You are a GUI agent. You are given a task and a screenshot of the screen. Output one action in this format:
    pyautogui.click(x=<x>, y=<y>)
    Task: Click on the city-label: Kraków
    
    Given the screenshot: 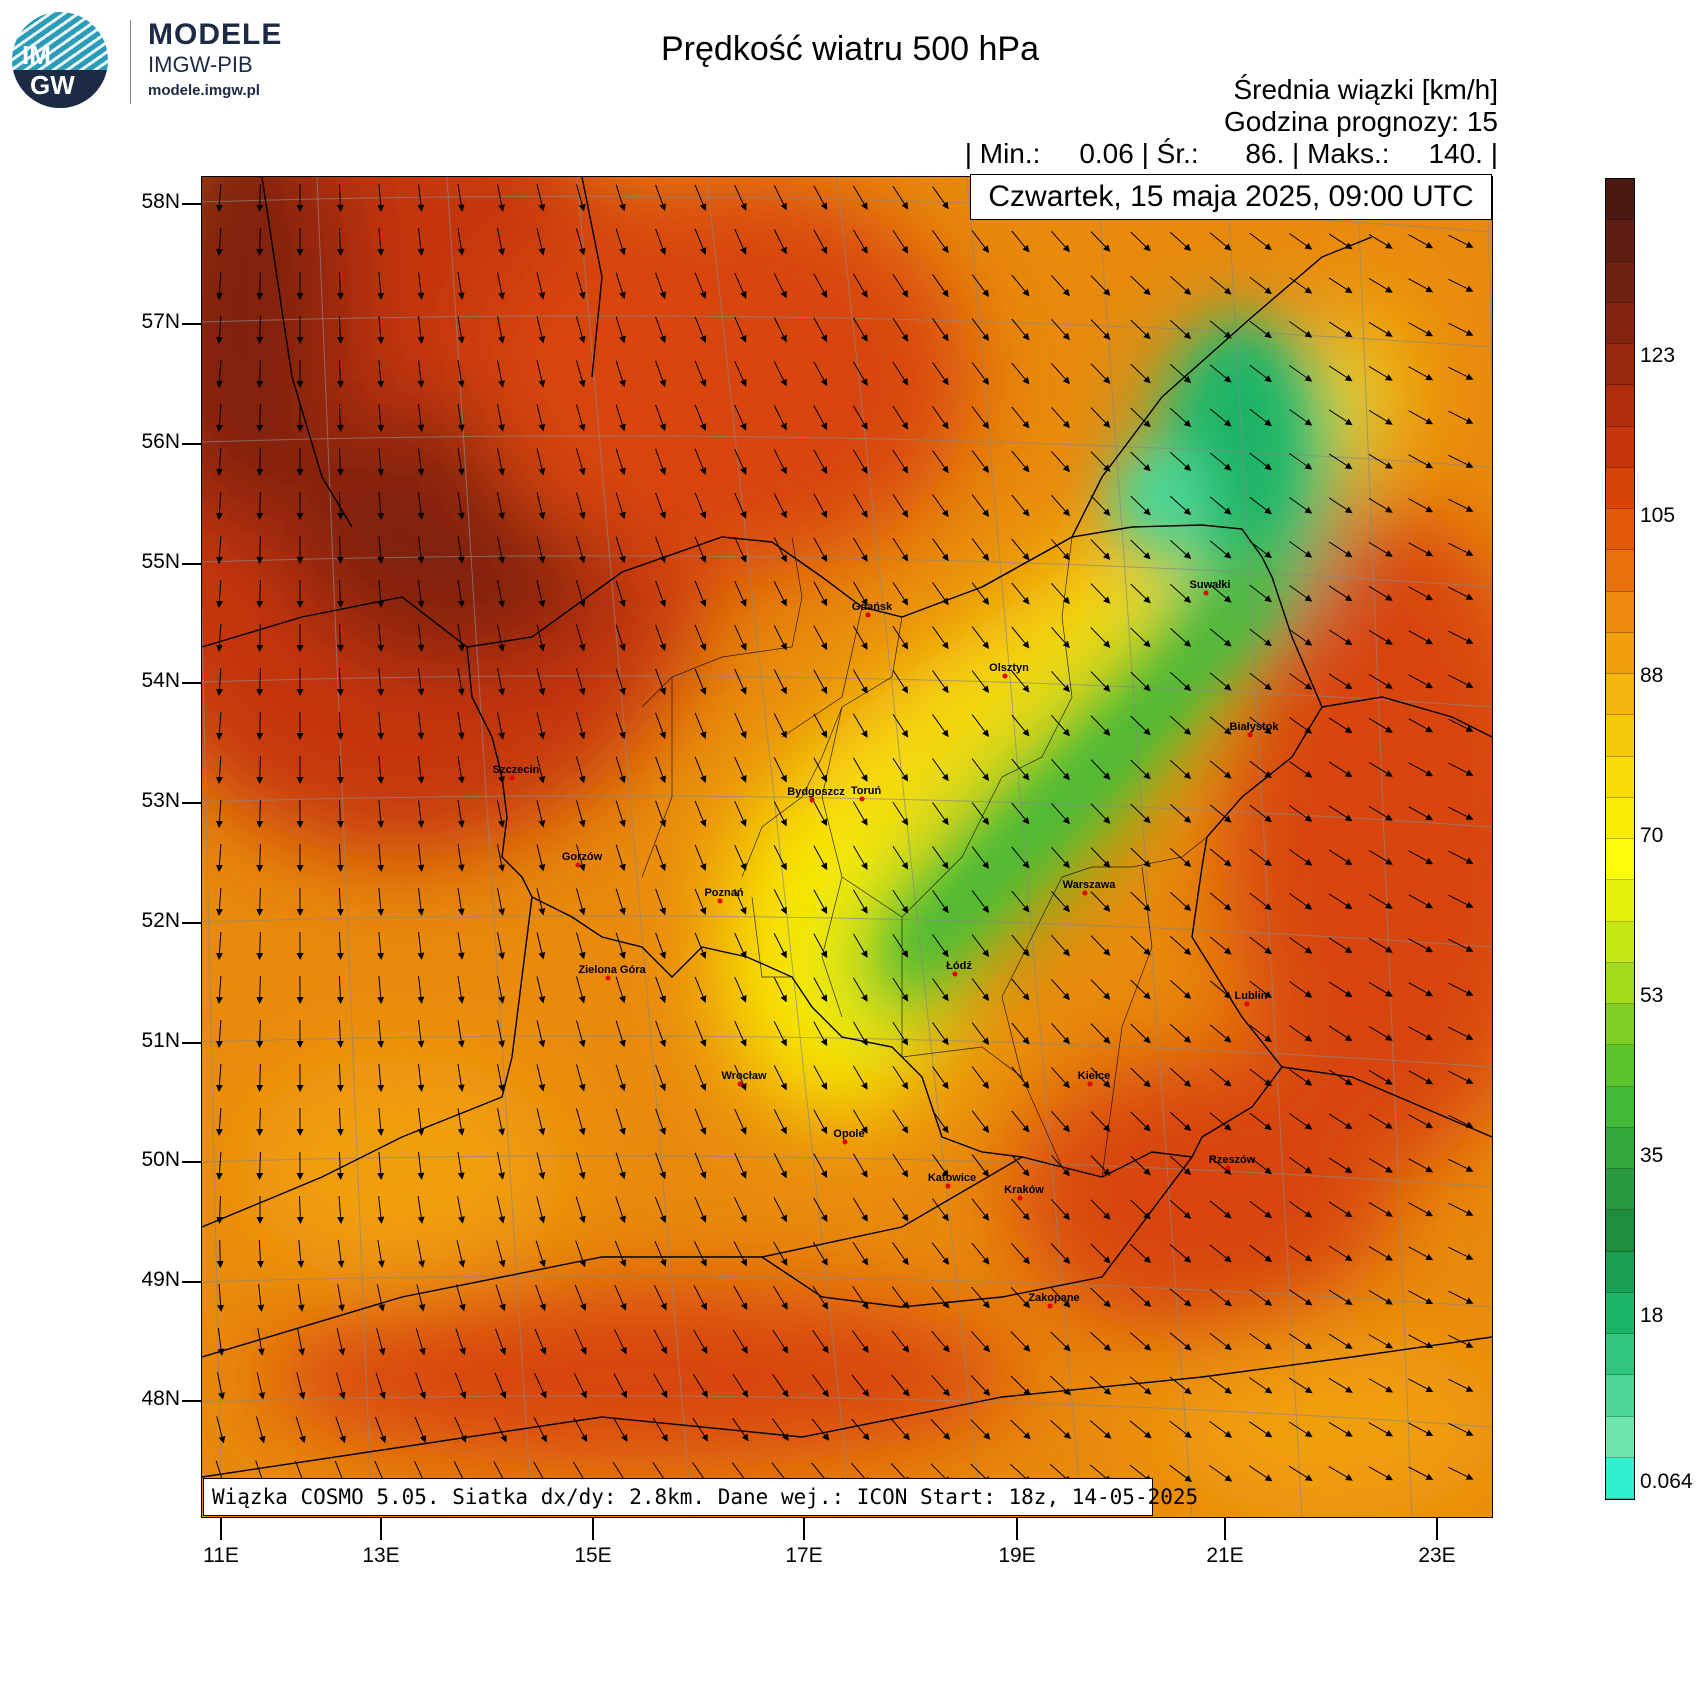 What is the action you would take?
    pyautogui.click(x=1024, y=1190)
    